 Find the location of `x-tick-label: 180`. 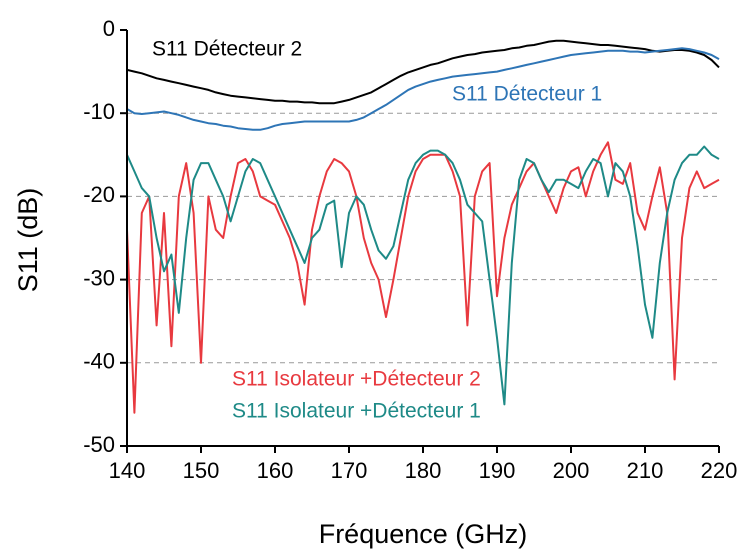

x-tick-label: 180 is located at coordinates (423, 470).